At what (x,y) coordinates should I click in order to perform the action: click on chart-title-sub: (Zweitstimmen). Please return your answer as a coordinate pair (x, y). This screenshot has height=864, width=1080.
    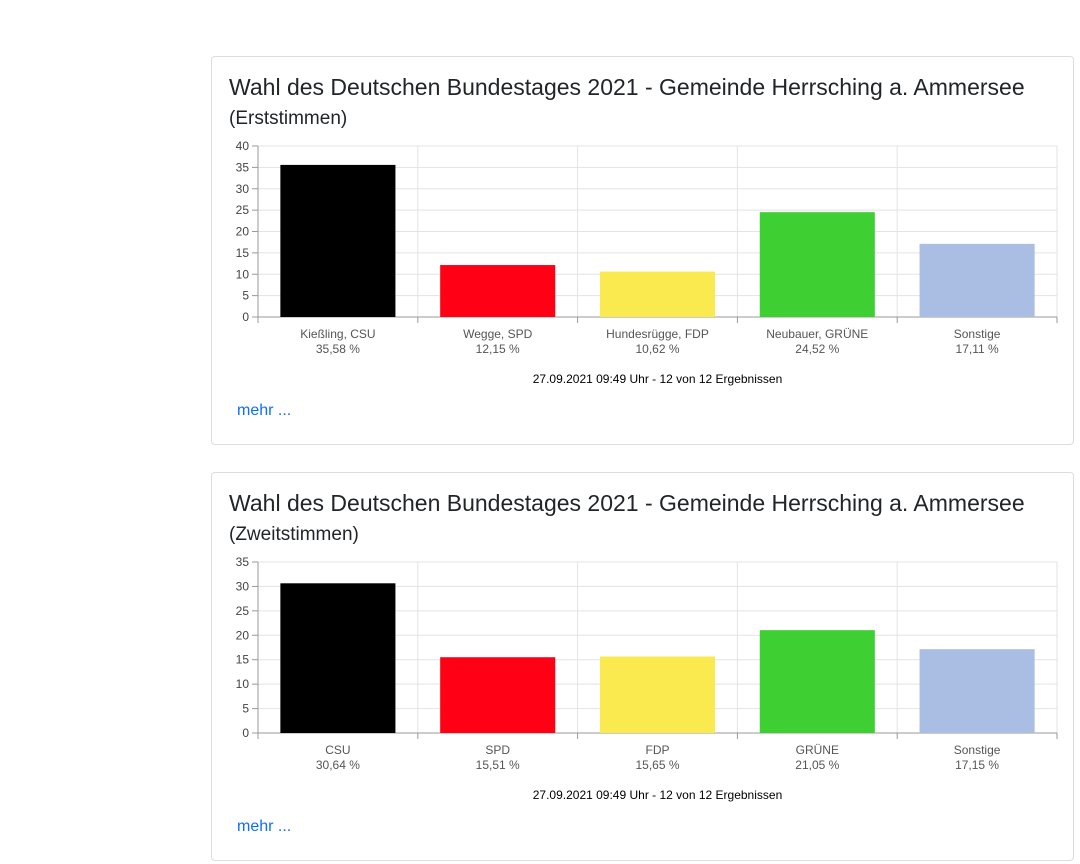
    Looking at the image, I should click on (294, 534).